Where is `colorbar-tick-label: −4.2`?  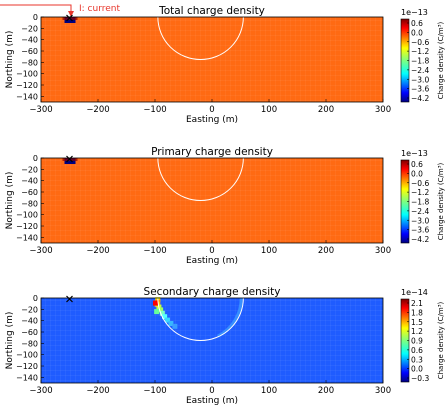 colorbar-tick-label: −4.2 is located at coordinates (420, 239).